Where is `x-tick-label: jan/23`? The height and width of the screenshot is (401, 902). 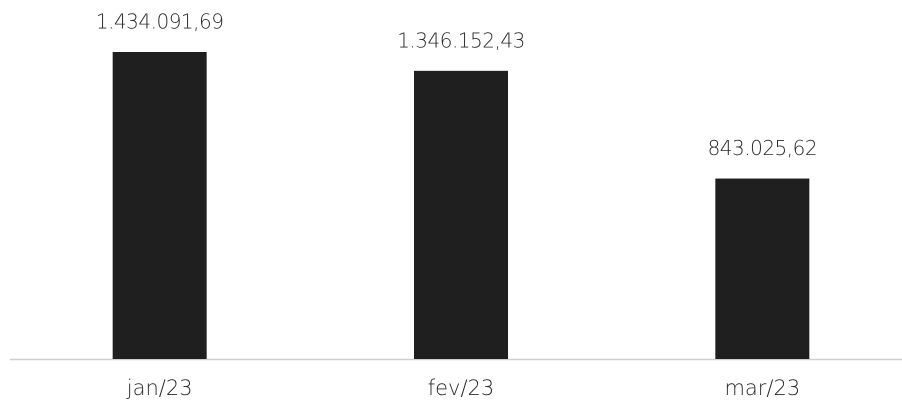 x-tick-label: jan/23 is located at coordinates (159, 388).